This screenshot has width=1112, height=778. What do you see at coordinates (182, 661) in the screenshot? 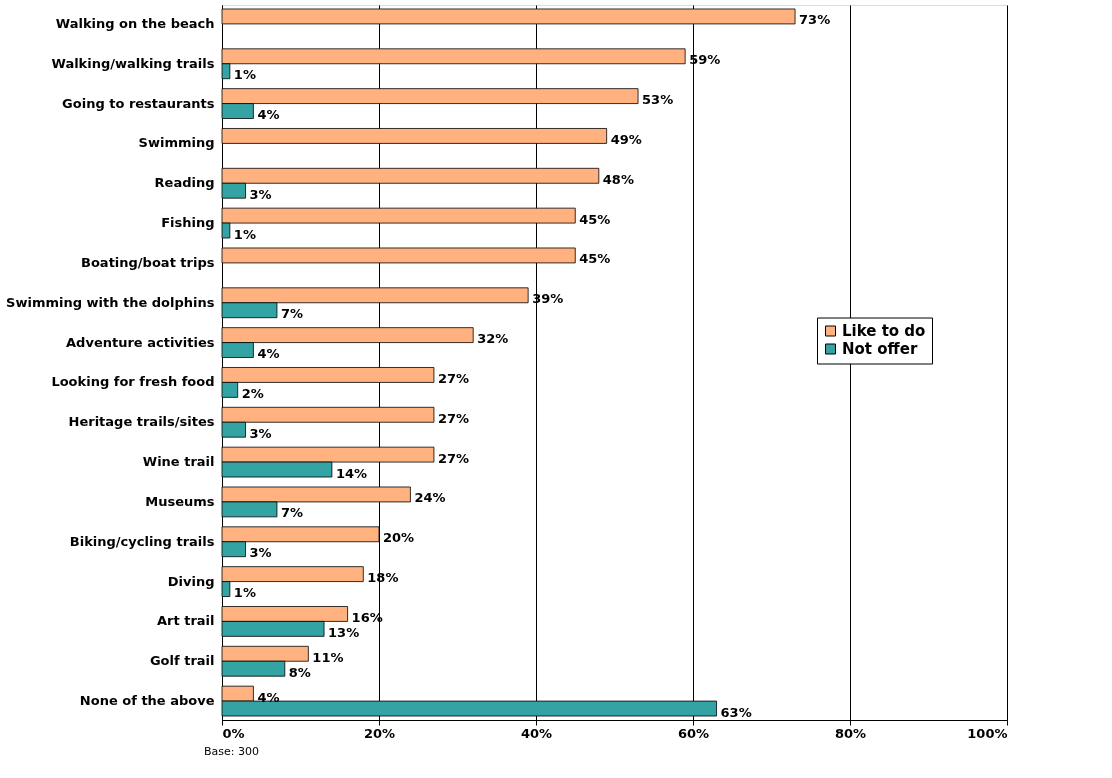
I see `y-tick-label: Golf trail` at bounding box center [182, 661].